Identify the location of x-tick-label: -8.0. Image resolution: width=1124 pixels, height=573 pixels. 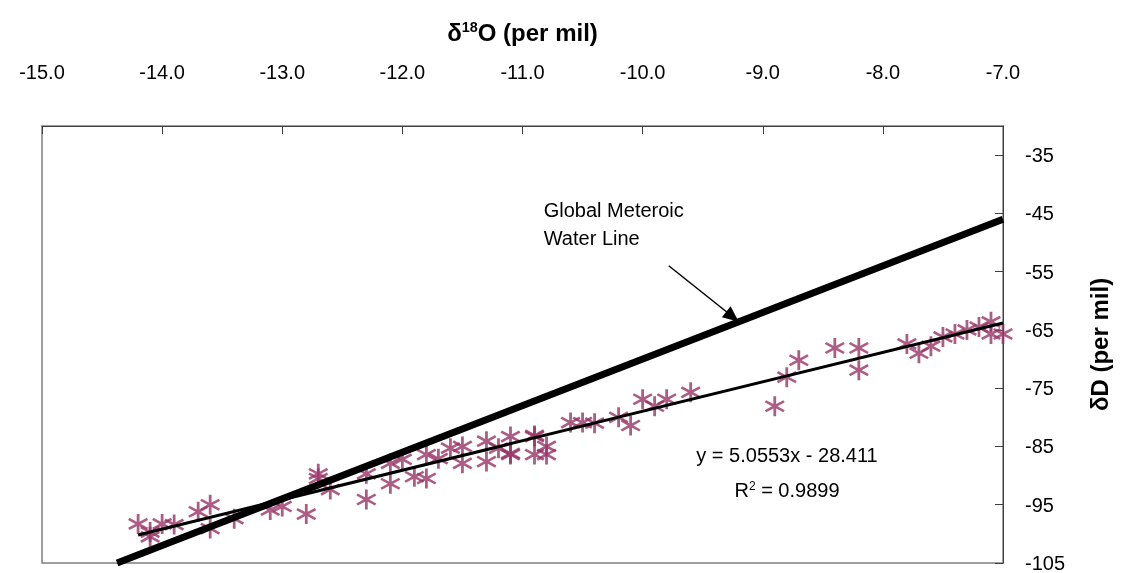
(883, 72).